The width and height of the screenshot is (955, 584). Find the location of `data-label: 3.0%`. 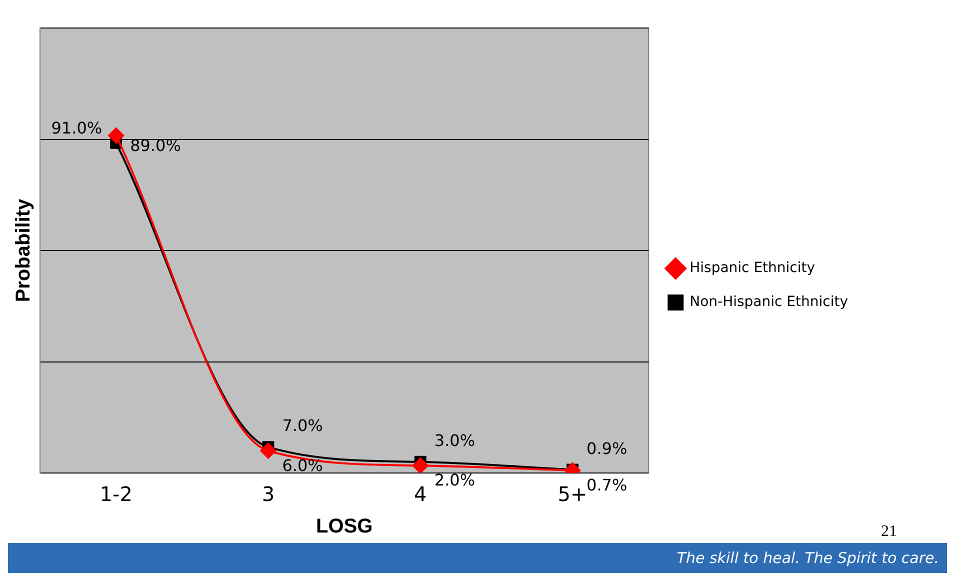

data-label: 3.0% is located at coordinates (455, 440).